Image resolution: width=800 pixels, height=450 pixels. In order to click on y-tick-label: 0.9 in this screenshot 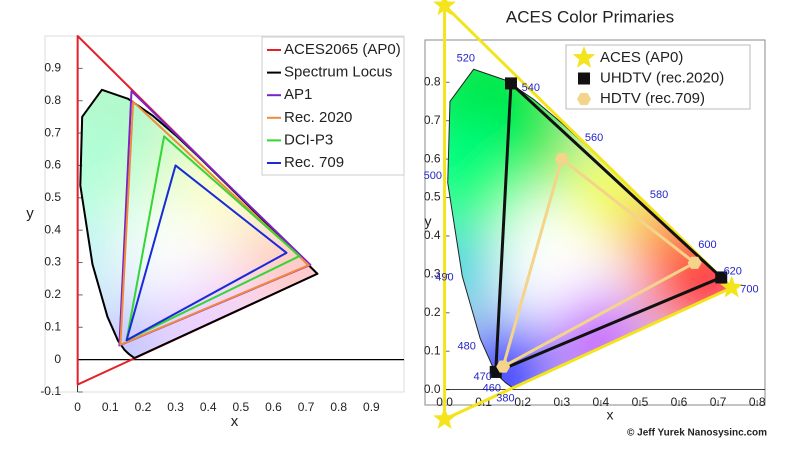, I will do `click(52, 68)`.